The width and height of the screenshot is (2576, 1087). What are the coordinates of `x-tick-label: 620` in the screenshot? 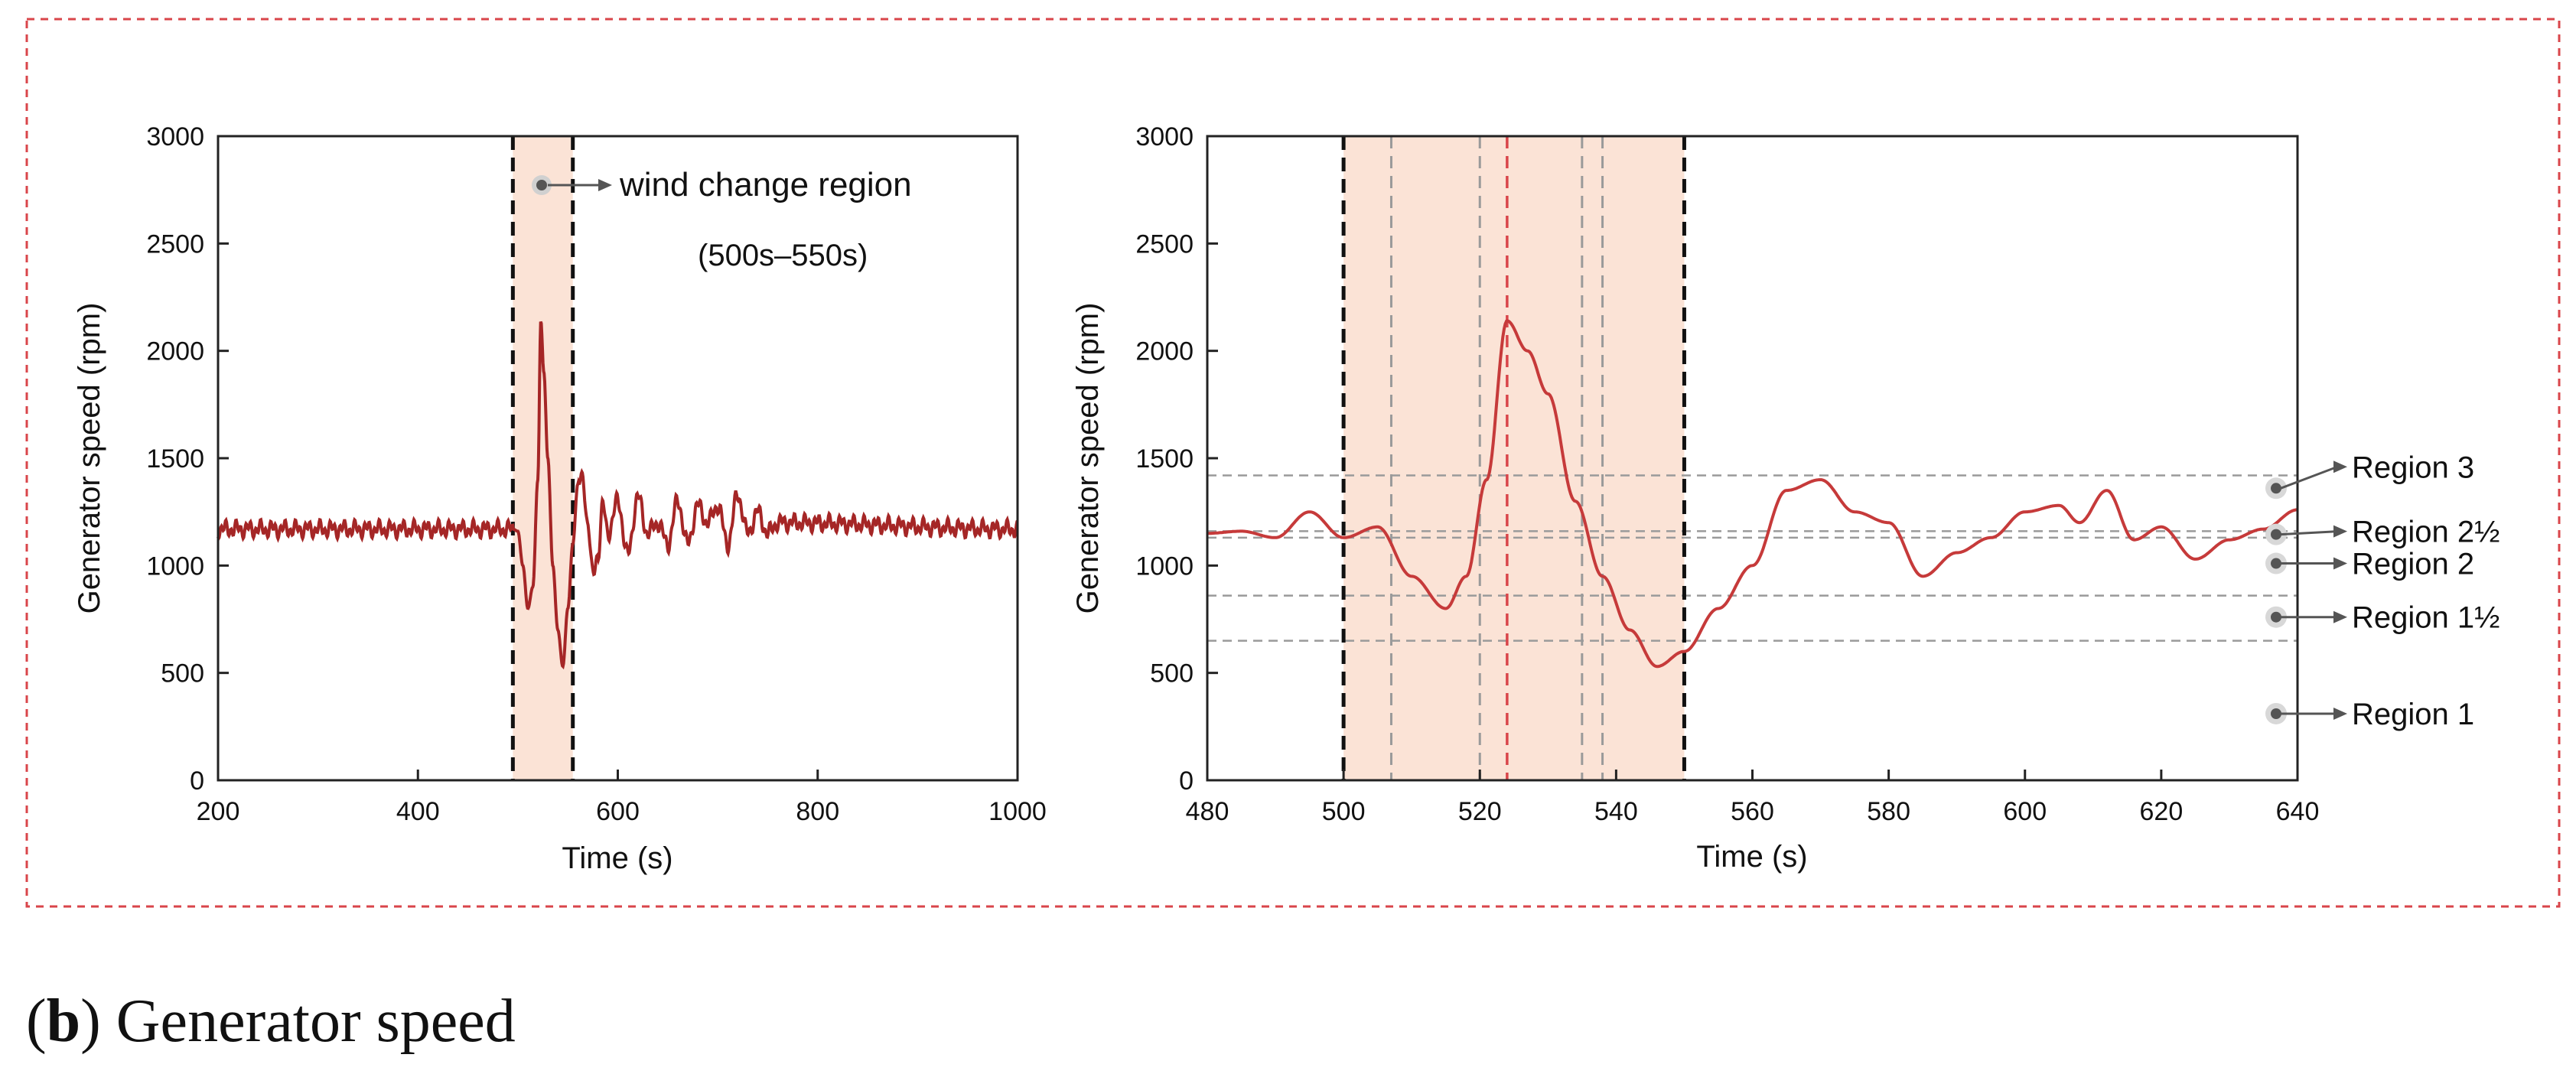 It's located at (2162, 811).